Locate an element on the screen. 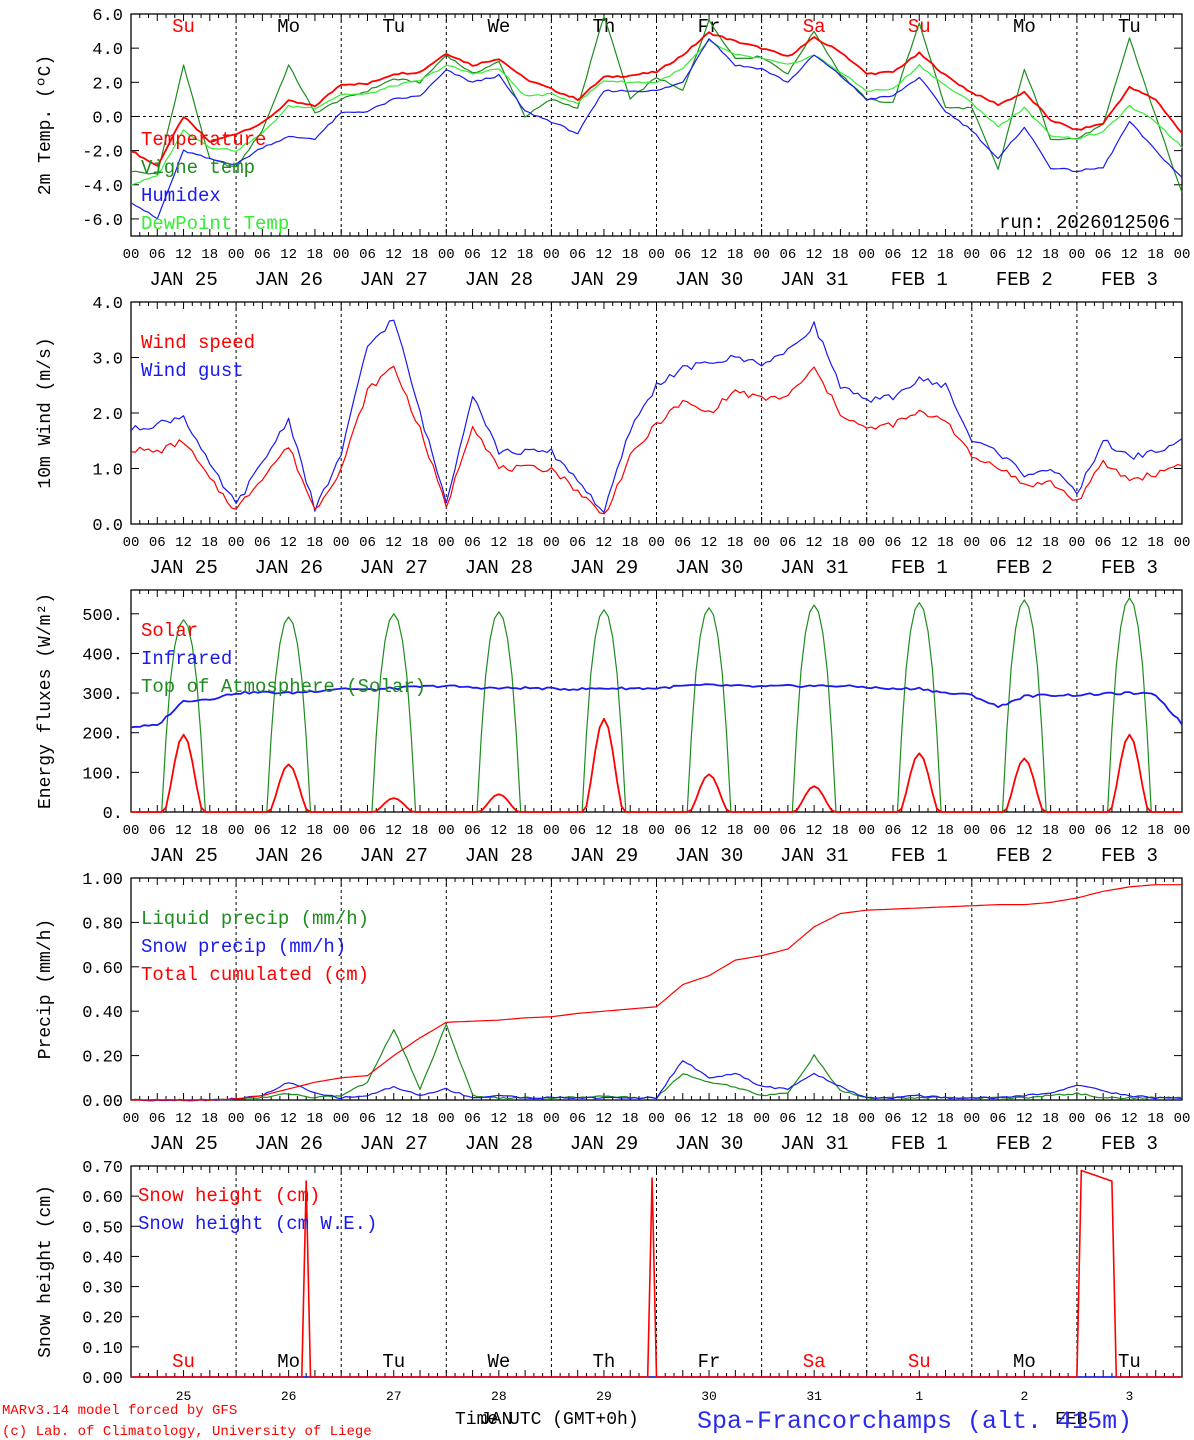  y-axis-label: 10m Wind (m/s) is located at coordinates (46, 412).